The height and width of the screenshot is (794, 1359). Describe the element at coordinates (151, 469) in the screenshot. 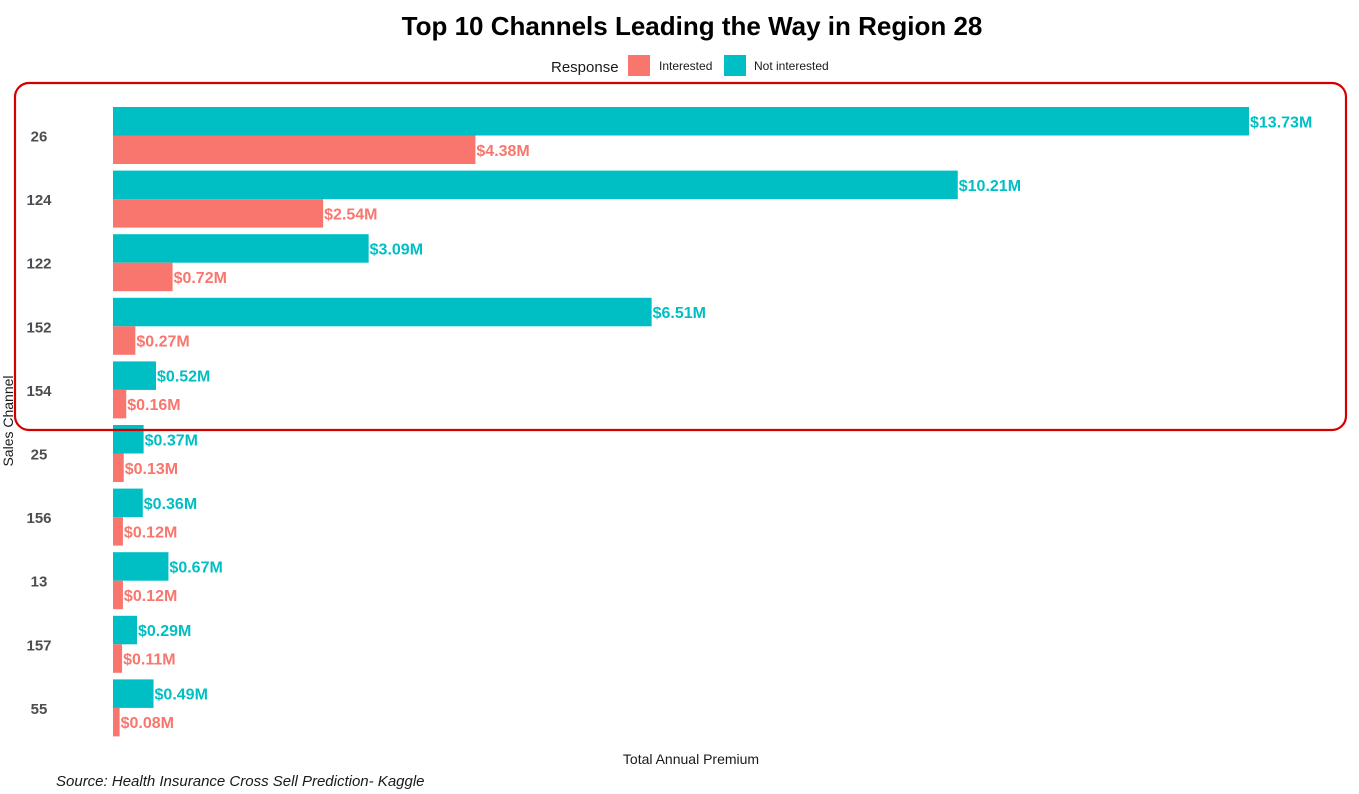

I see `value-label-interested-25: $0.13M` at that location.